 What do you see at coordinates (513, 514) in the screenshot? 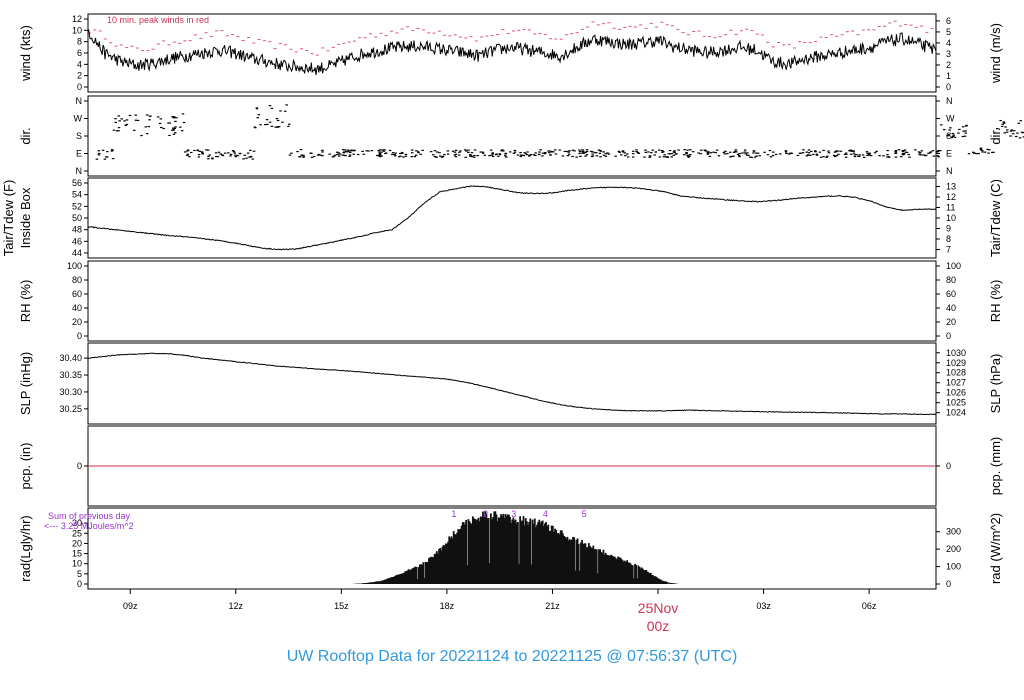
I see `radiation-marker: 3` at bounding box center [513, 514].